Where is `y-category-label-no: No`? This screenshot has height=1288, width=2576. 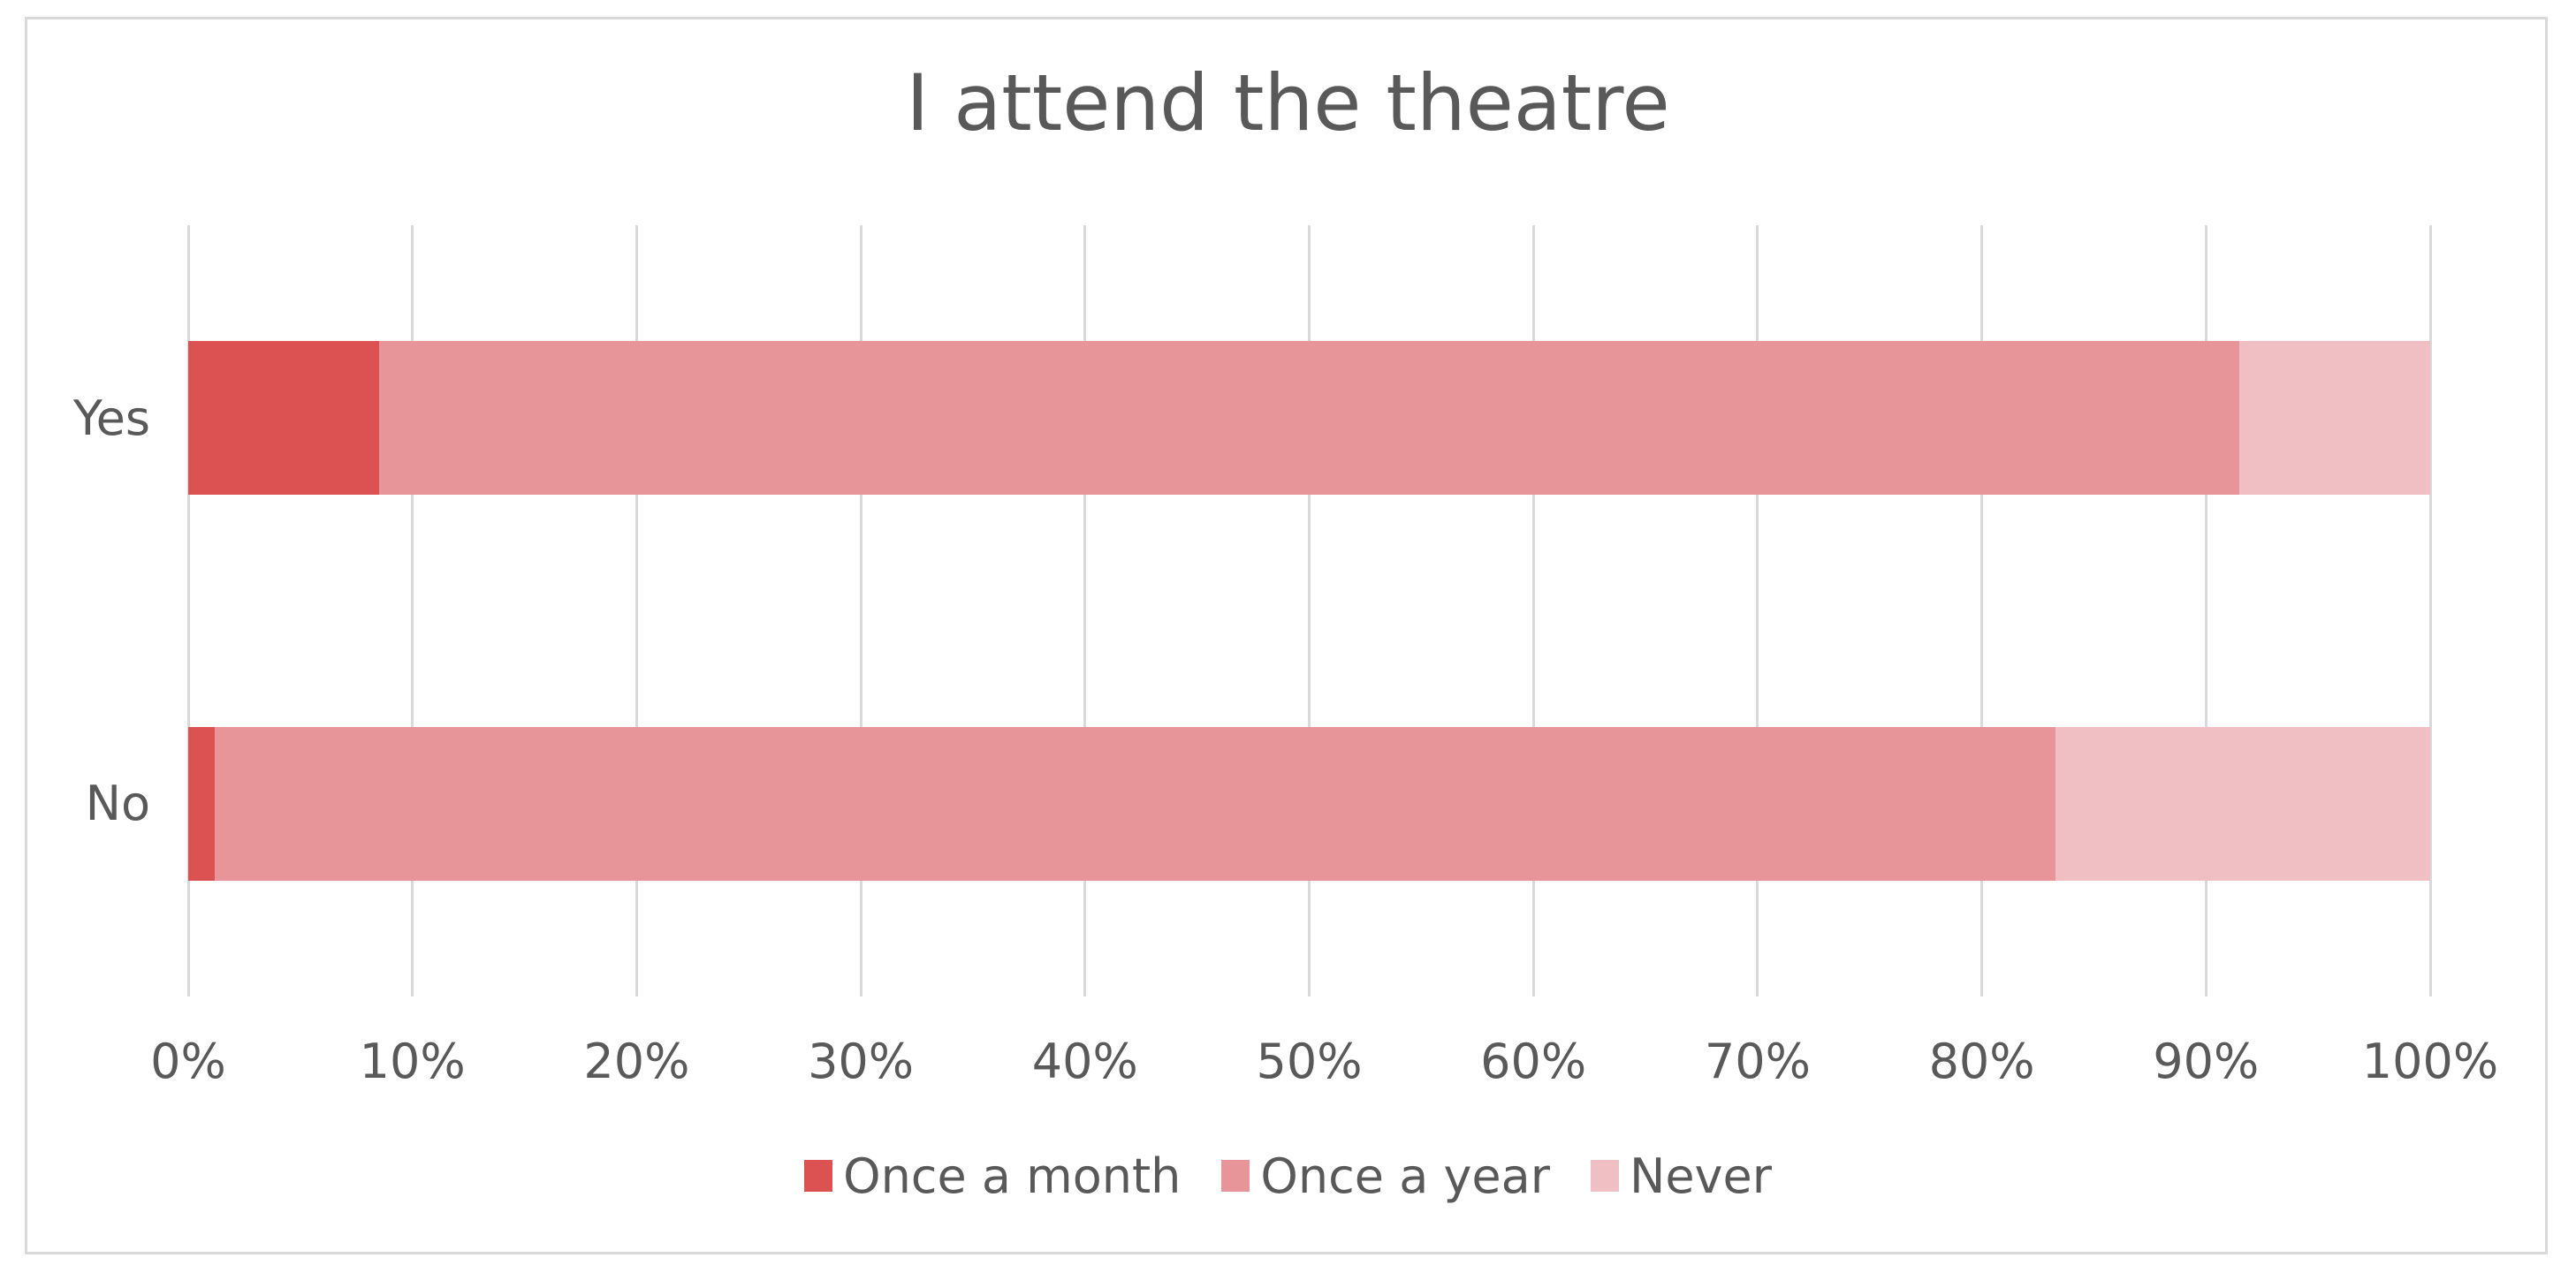 y-category-label-no: No is located at coordinates (117, 804).